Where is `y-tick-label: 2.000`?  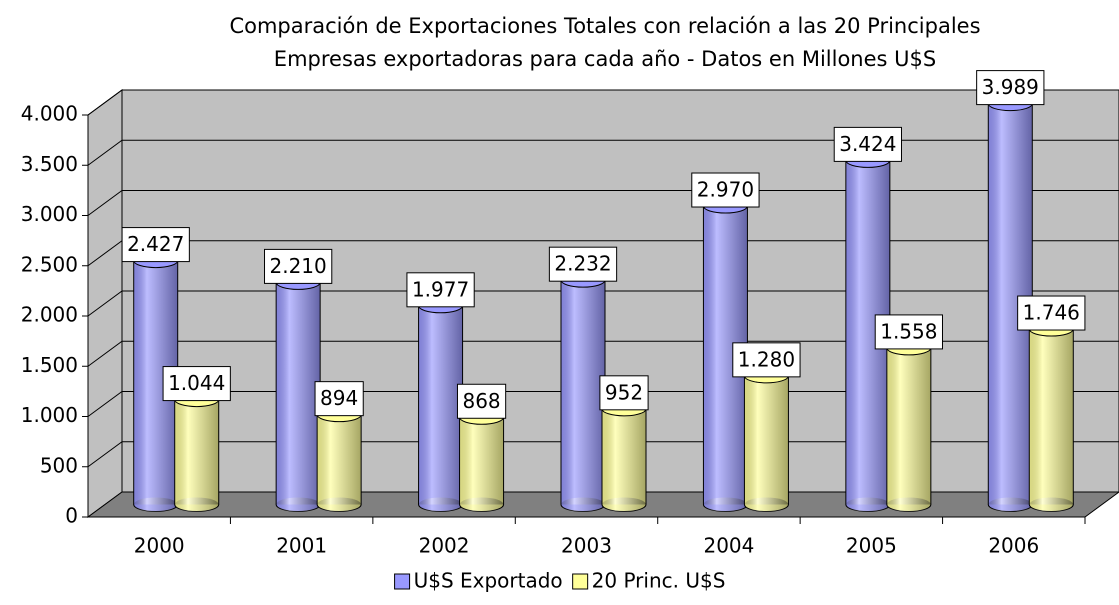 y-tick-label: 2.000 is located at coordinates (49, 315).